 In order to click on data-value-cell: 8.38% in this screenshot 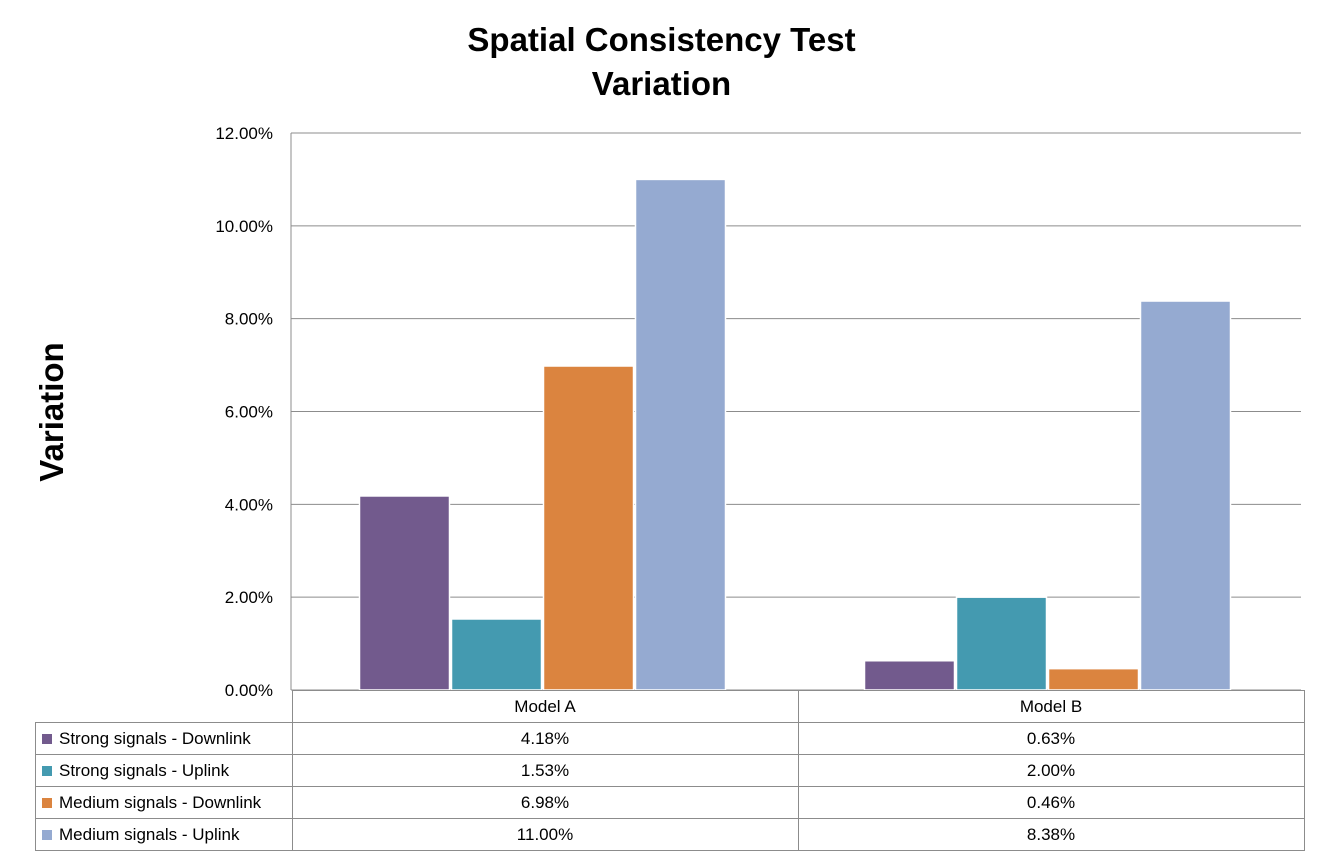, I will do `click(1051, 834)`.